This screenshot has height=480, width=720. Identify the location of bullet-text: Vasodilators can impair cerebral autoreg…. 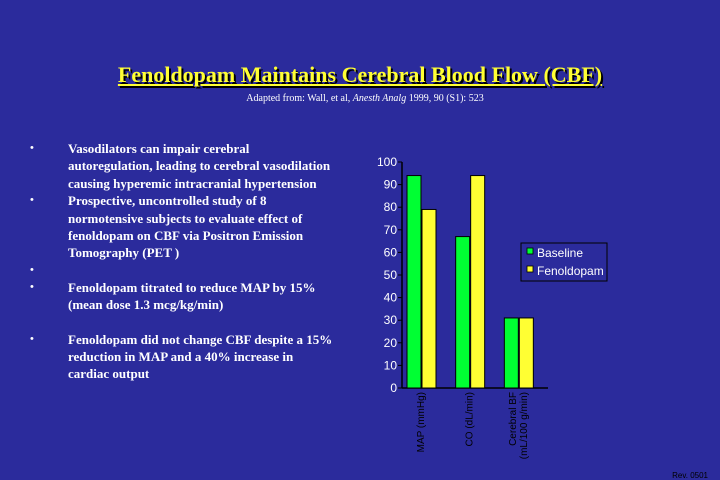
(199, 166).